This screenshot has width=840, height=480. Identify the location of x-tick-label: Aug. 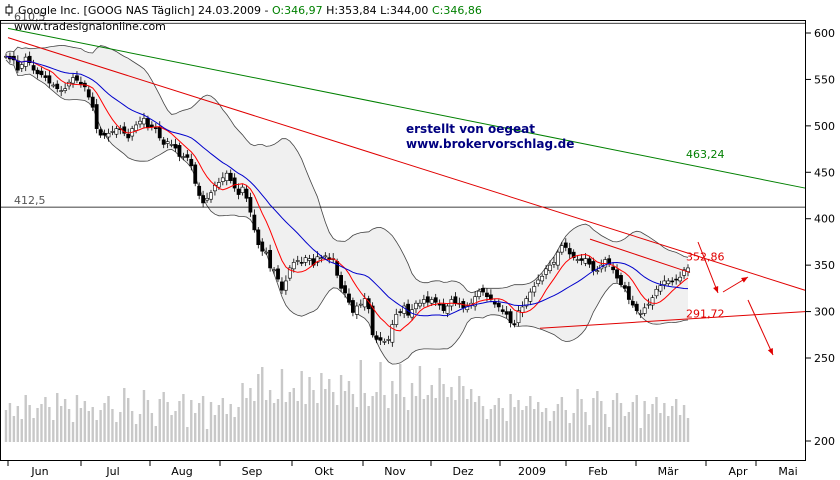
(181, 471).